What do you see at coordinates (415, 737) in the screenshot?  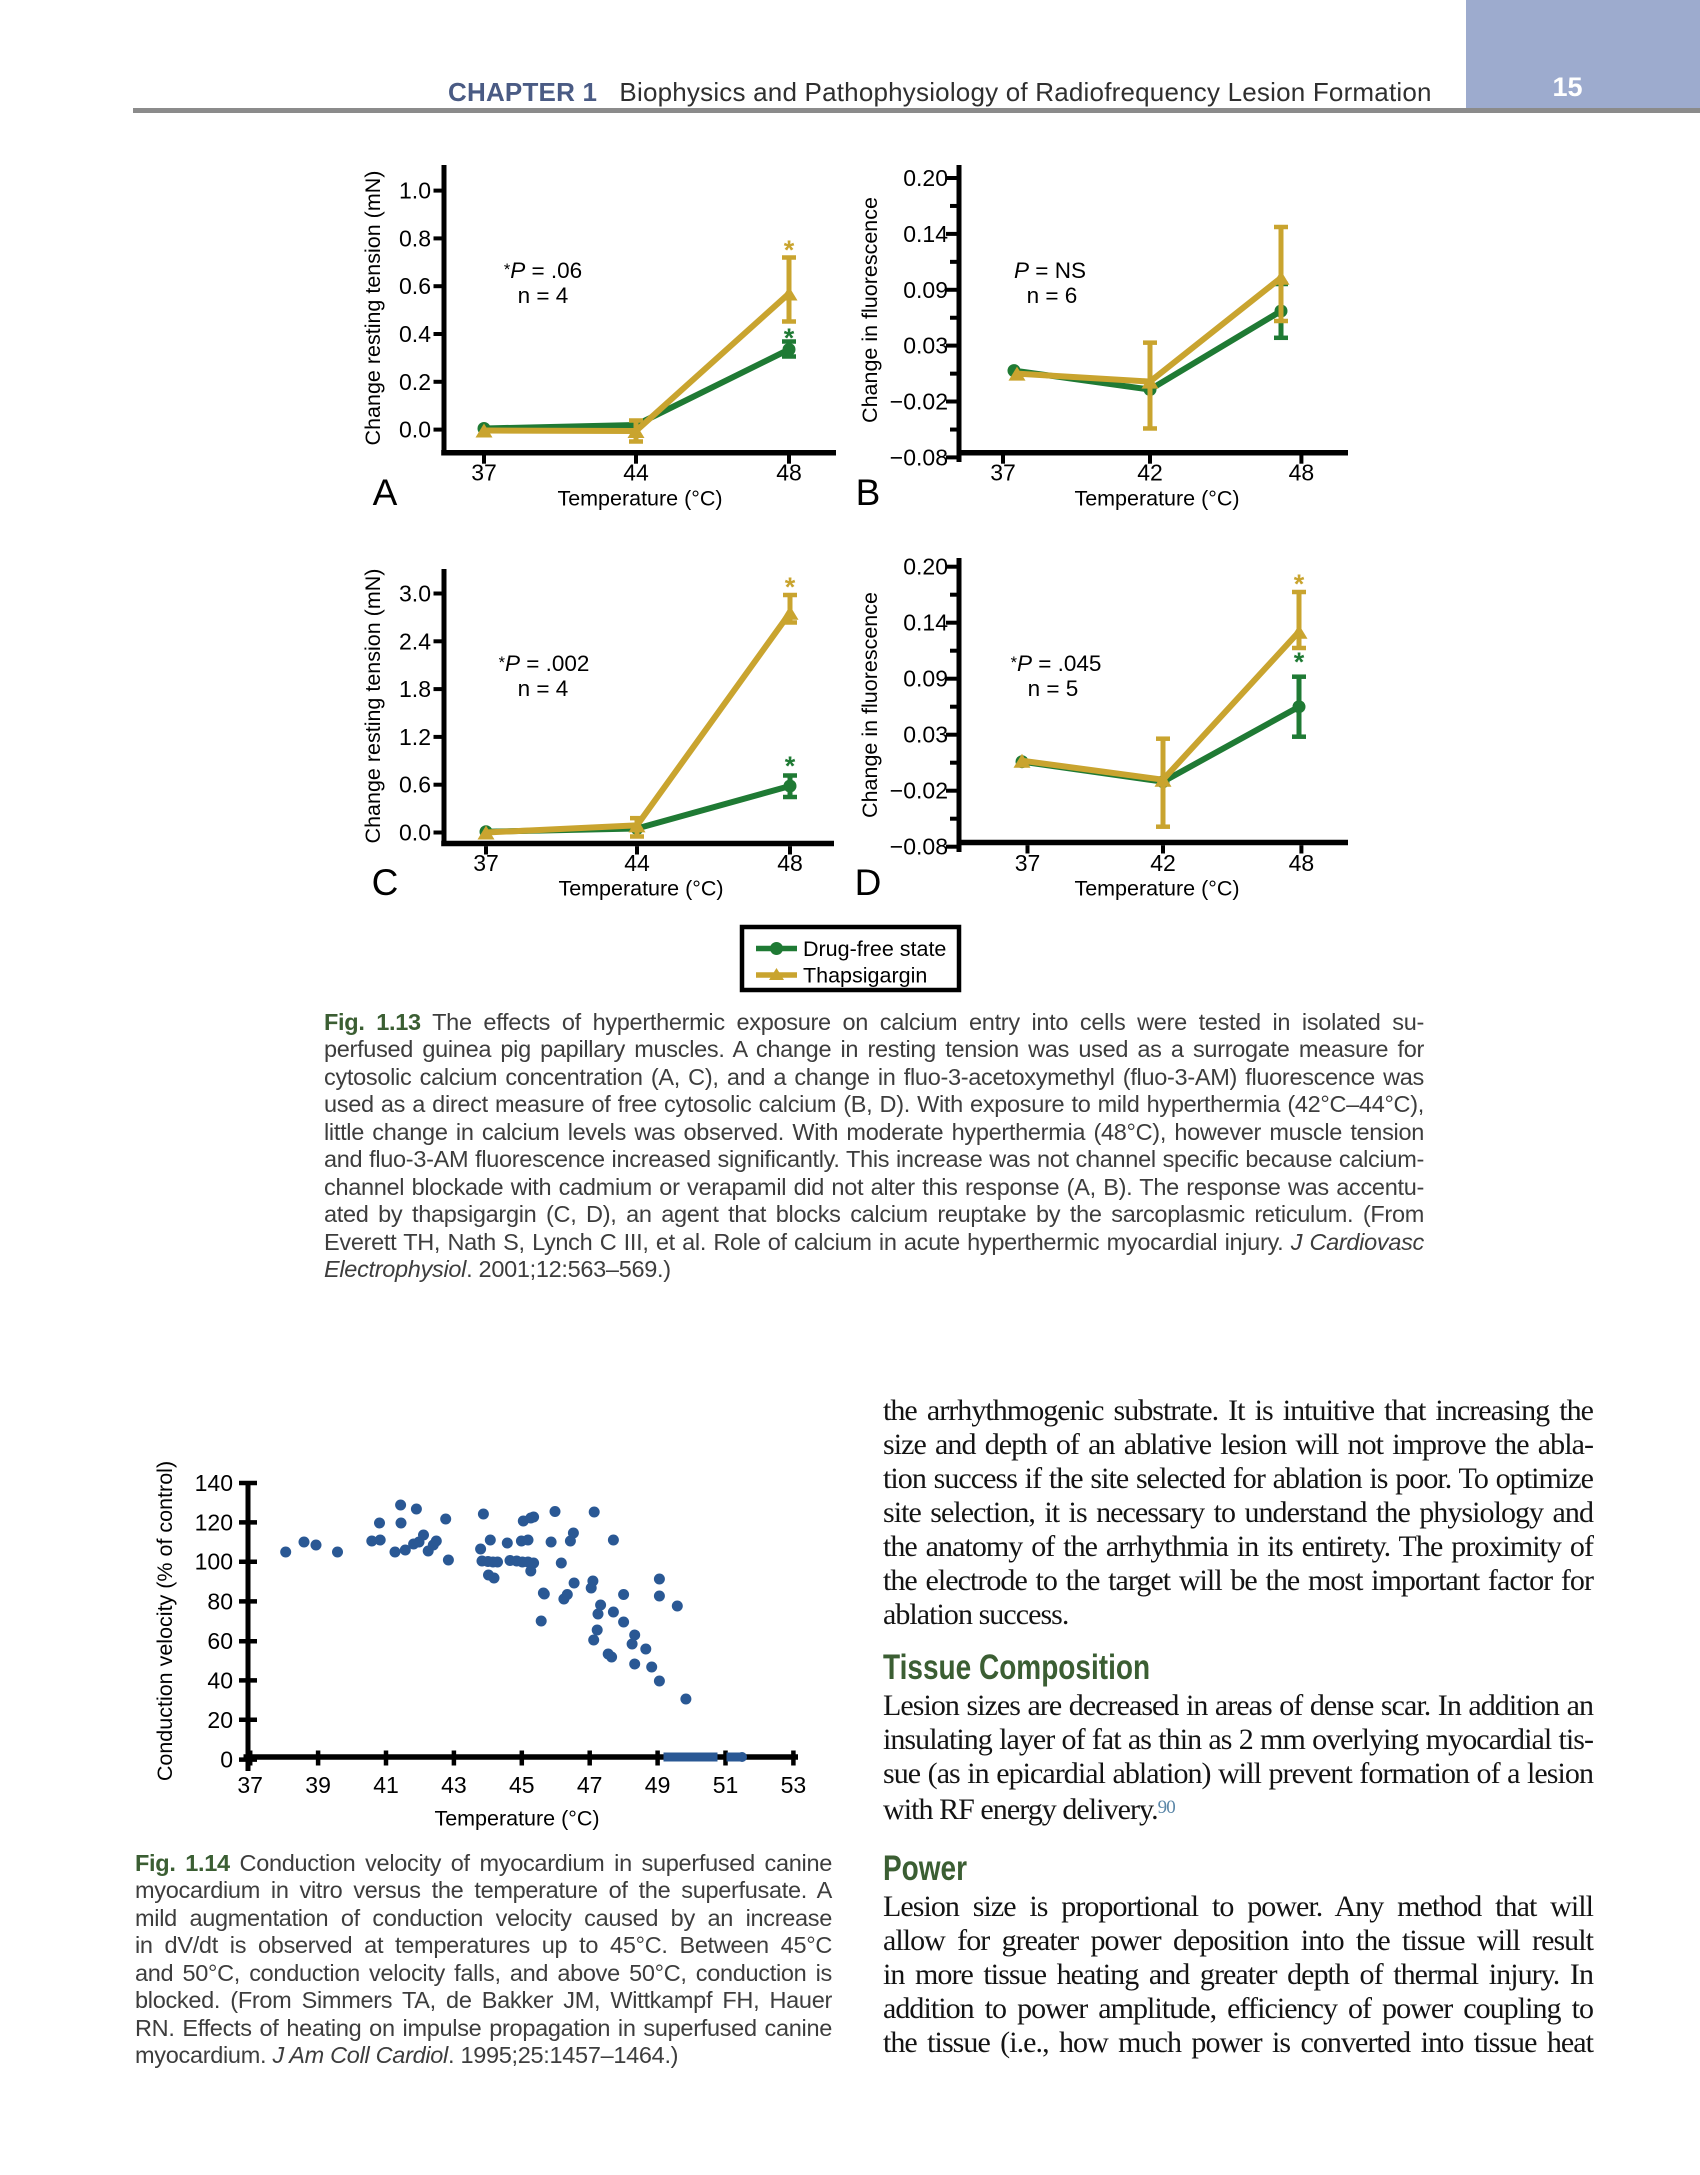 I see `svg-text: 1.2` at bounding box center [415, 737].